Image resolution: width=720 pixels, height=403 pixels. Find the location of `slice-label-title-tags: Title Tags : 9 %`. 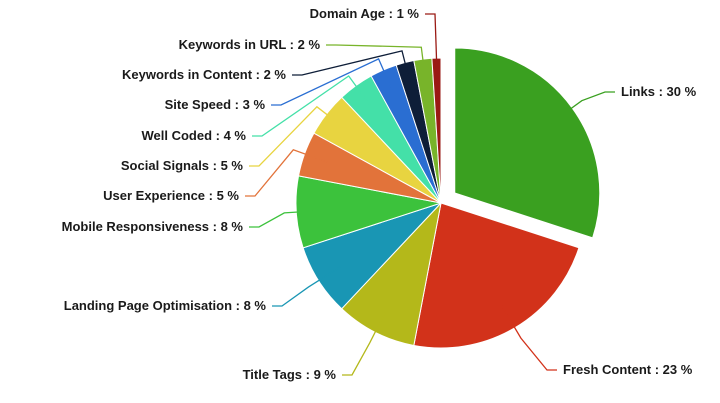

slice-label-title-tags: Title Tags : 9 % is located at coordinates (290, 374).